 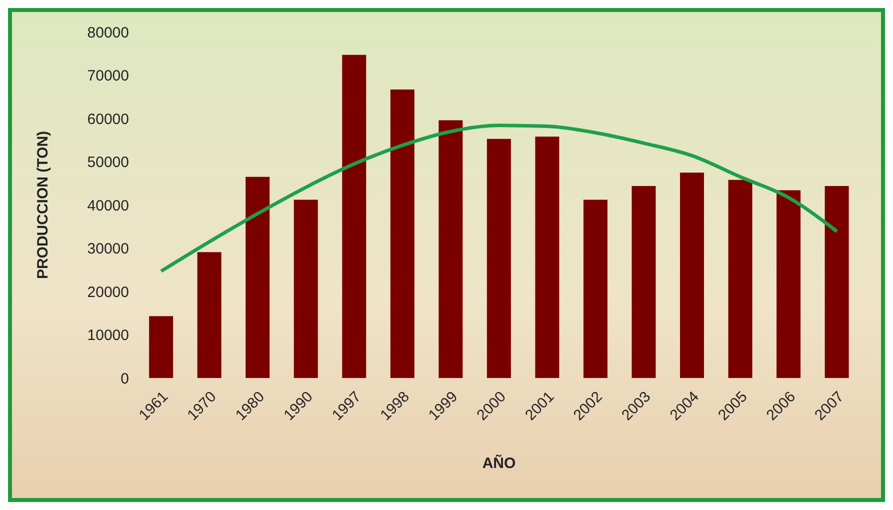 I want to click on y-axis-title: PRODUCCION (TON), so click(x=43, y=205).